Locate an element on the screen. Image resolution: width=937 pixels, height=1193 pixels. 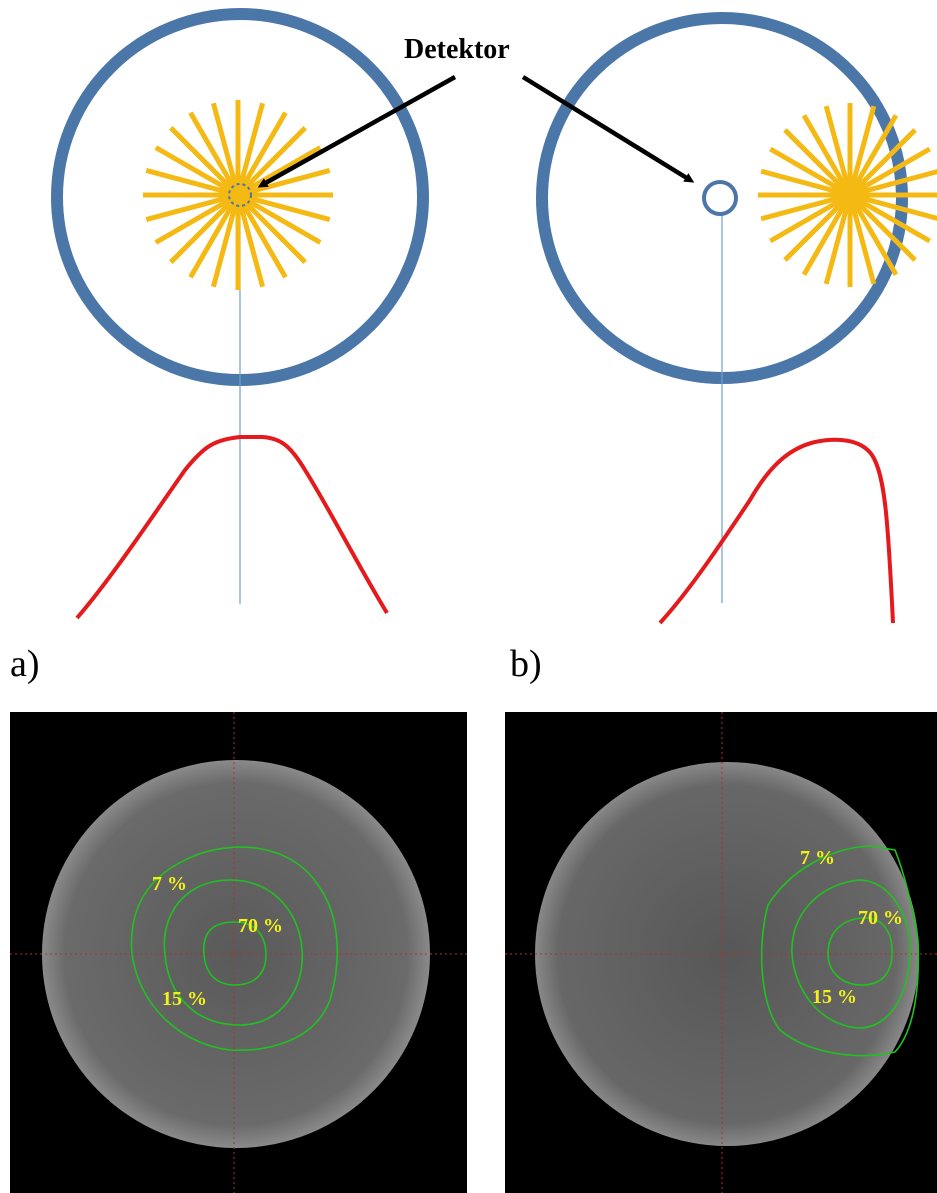
profile-curve-b is located at coordinates (776, 531).